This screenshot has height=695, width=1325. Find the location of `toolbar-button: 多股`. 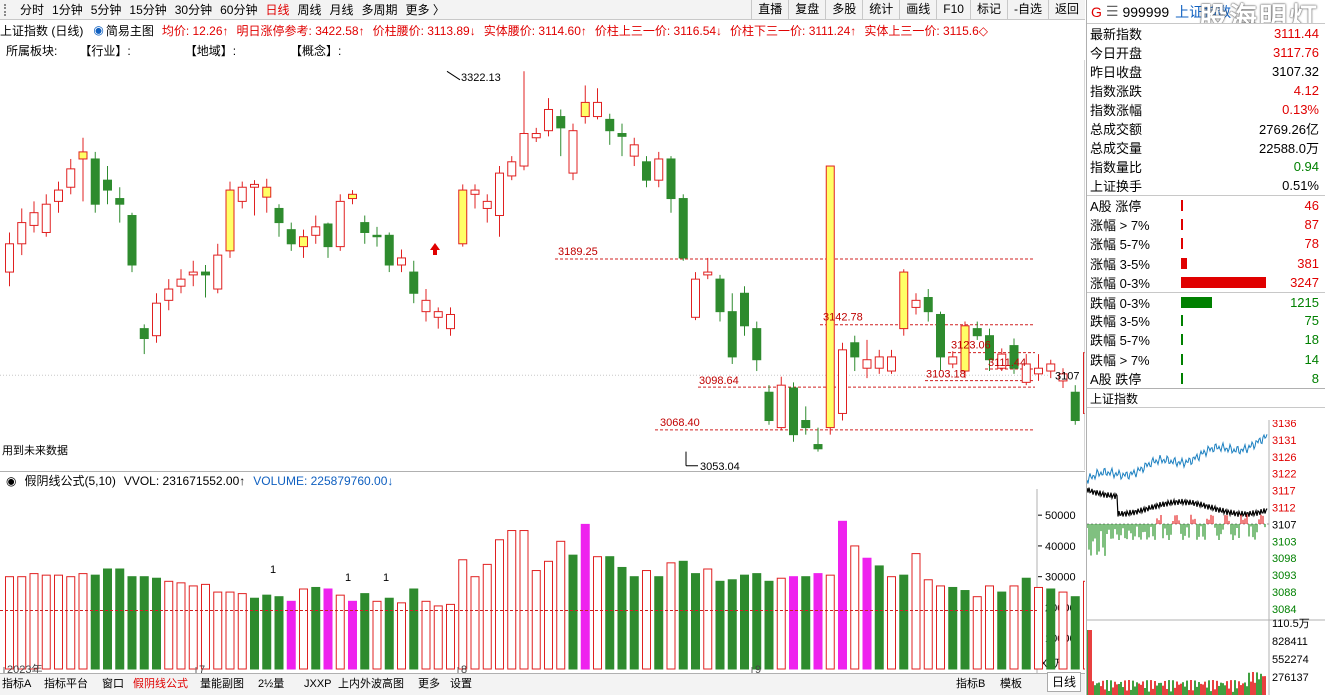

toolbar-button: 多股 is located at coordinates (843, 10).